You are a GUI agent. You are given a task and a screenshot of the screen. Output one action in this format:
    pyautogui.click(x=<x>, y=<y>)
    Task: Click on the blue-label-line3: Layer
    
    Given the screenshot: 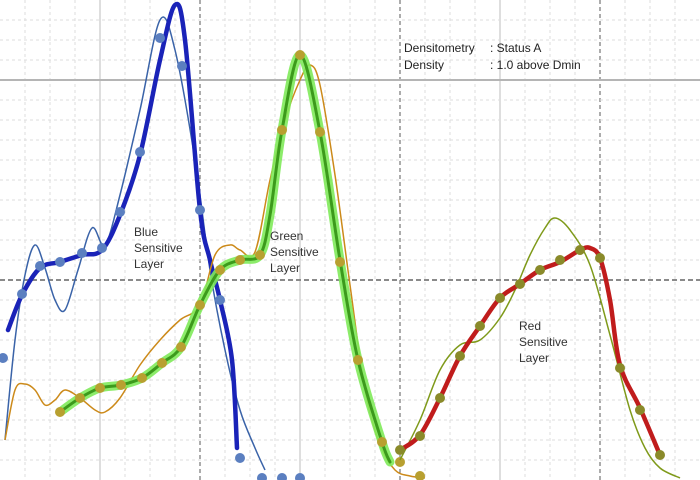 What is the action you would take?
    pyautogui.click(x=149, y=264)
    